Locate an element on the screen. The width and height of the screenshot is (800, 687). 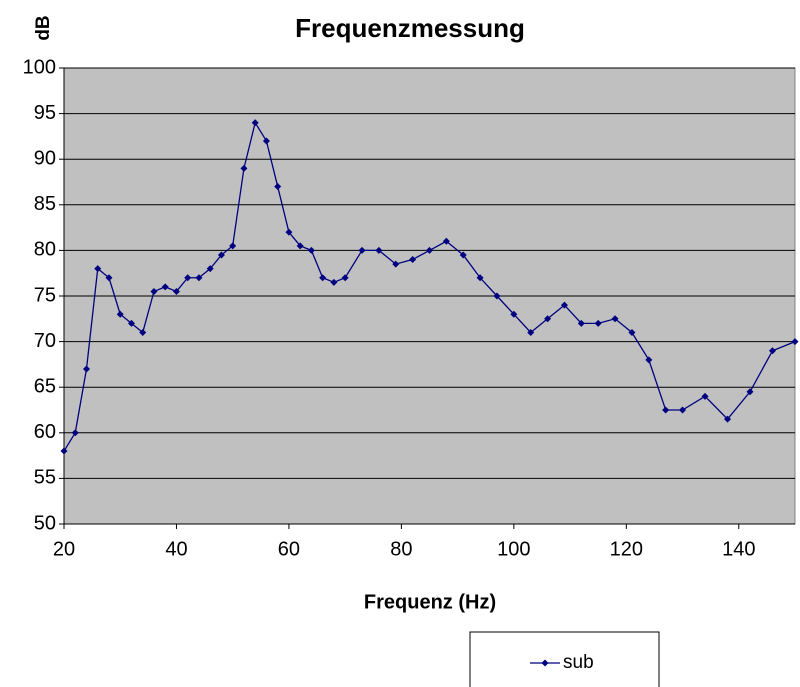
y-tick-label: 50 is located at coordinates (45, 523).